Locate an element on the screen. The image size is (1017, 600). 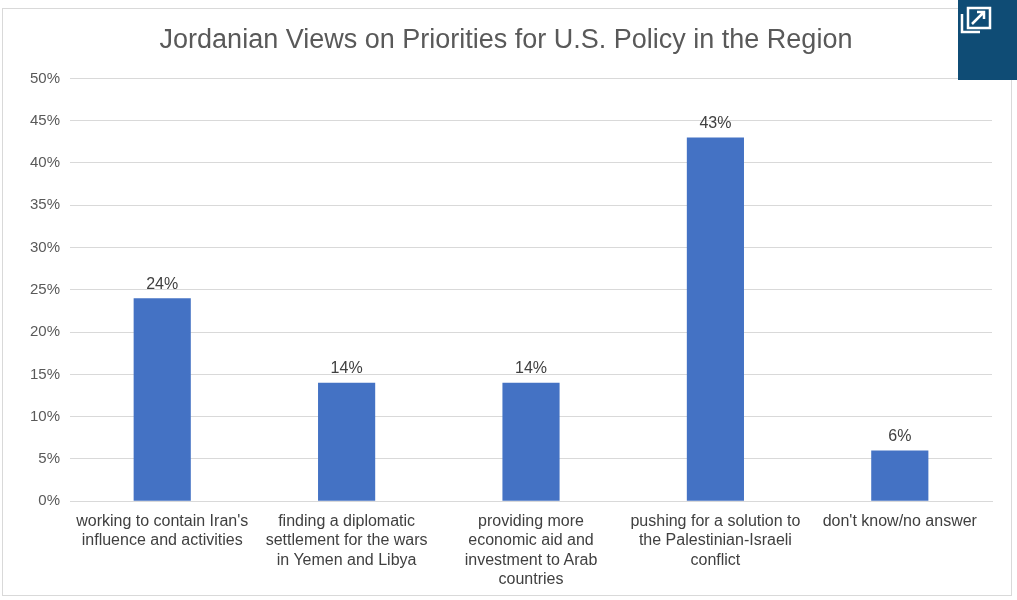
chart-title: Jordanian Views on Priorities for U.S. Policy in the Region is located at coordinates (506, 38).